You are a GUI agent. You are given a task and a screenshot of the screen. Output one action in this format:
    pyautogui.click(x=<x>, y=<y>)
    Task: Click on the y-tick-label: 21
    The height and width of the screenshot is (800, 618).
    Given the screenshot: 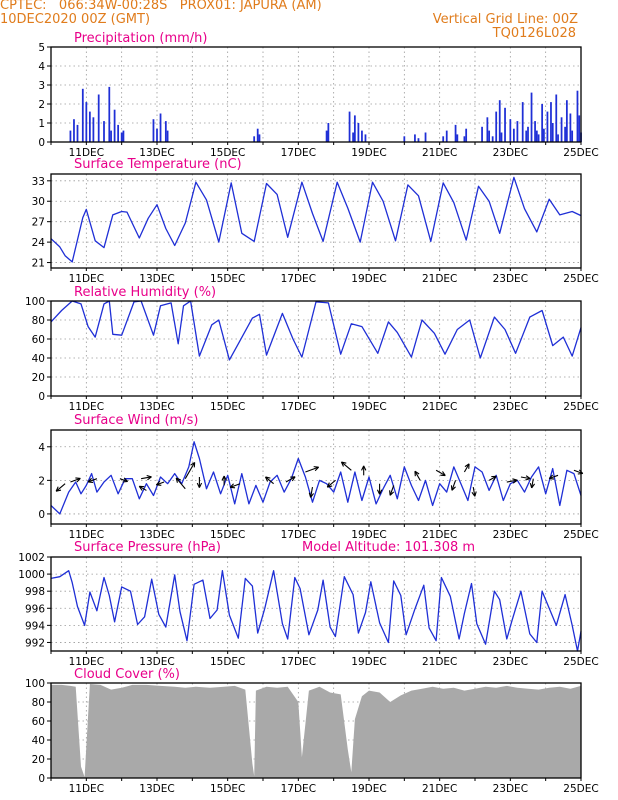 What is the action you would take?
    pyautogui.click(x=38, y=264)
    